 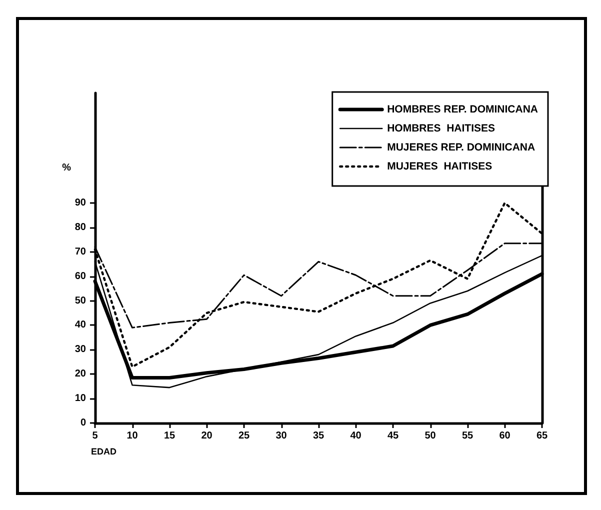 What do you see at coordinates (393, 436) in the screenshot?
I see `x-tick-label: 45` at bounding box center [393, 436].